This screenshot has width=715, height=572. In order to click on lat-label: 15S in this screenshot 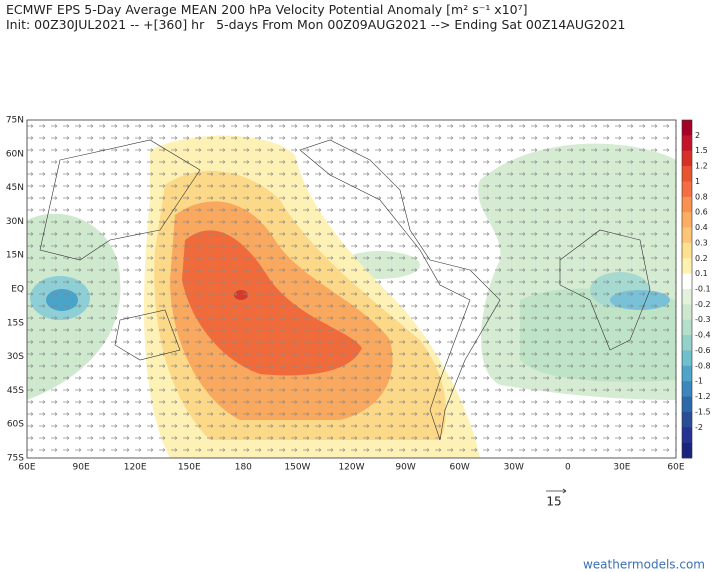, I will do `click(15, 323)`.